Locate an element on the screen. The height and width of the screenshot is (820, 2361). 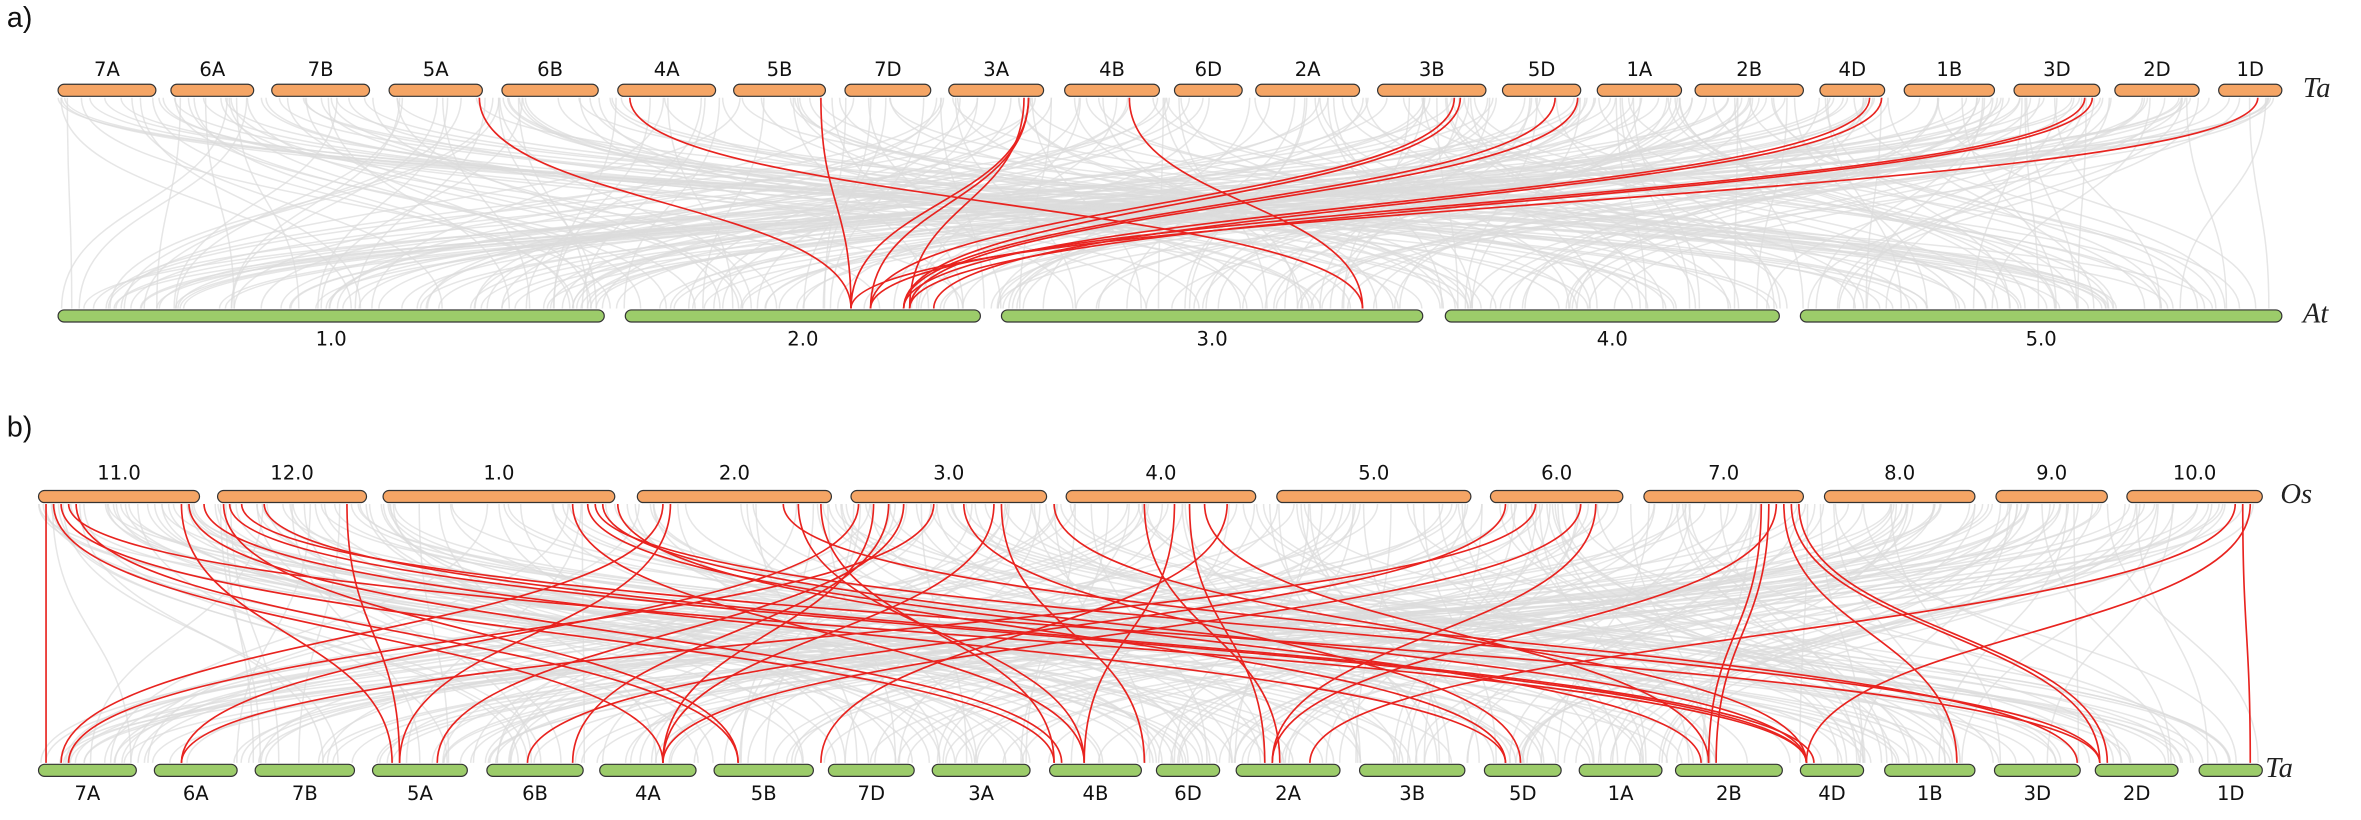
chromosome-label: 7A is located at coordinates (88, 793).